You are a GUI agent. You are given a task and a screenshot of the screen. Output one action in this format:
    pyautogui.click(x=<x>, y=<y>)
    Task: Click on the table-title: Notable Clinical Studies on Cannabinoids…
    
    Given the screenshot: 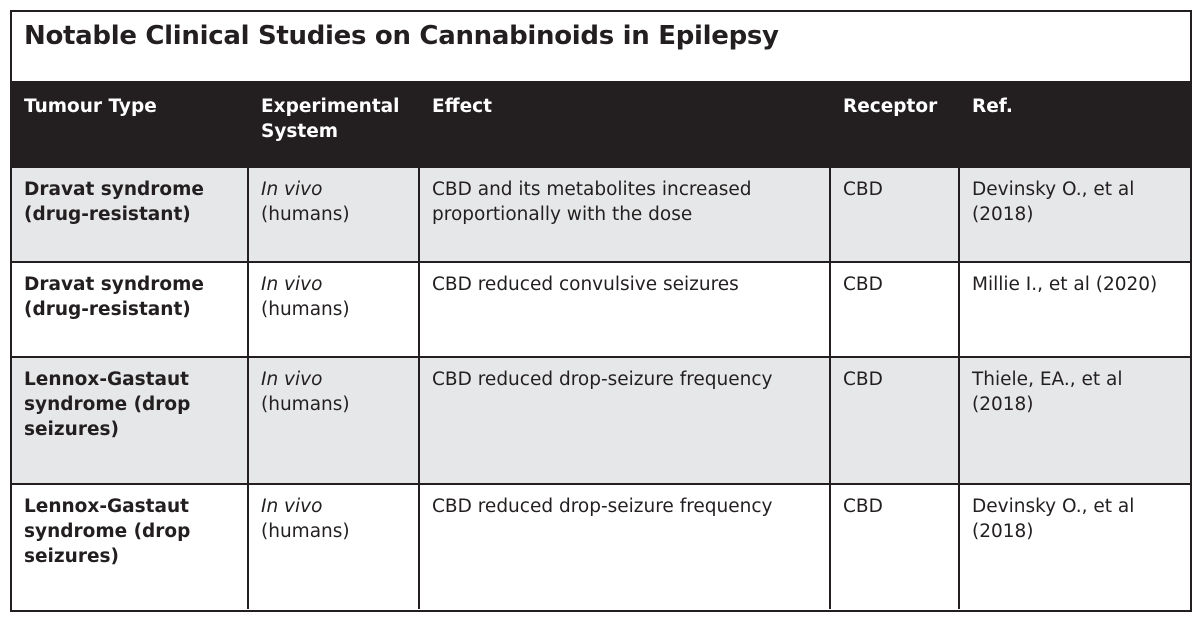 What is the action you would take?
    pyautogui.click(x=601, y=47)
    